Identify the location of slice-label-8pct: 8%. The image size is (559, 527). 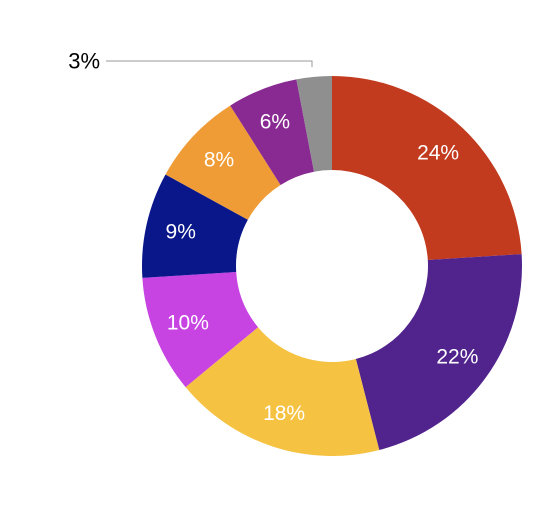
(219, 159).